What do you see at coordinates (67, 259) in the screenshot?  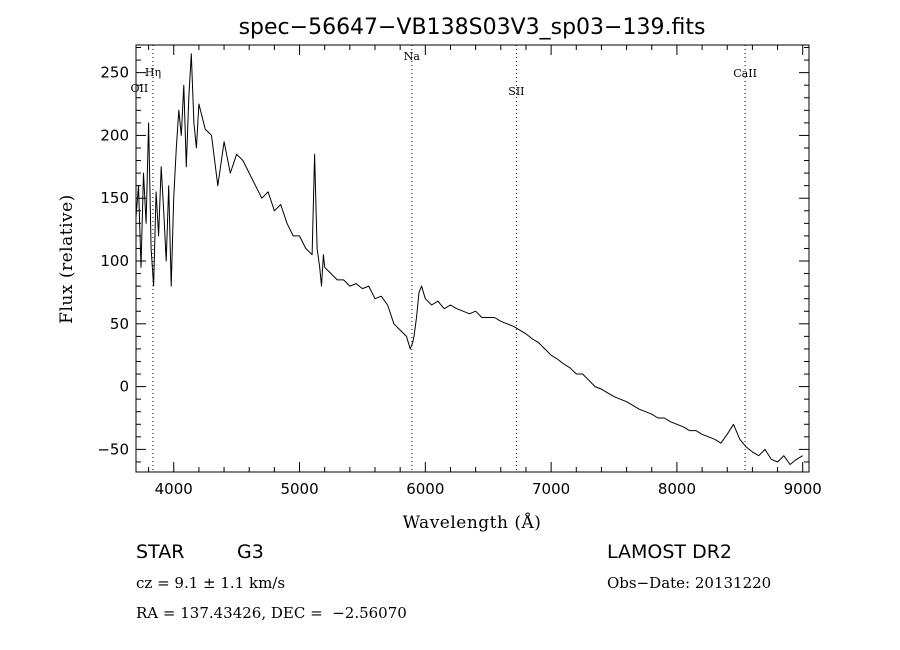 I see `y-axis-label: Flux (relative)` at bounding box center [67, 259].